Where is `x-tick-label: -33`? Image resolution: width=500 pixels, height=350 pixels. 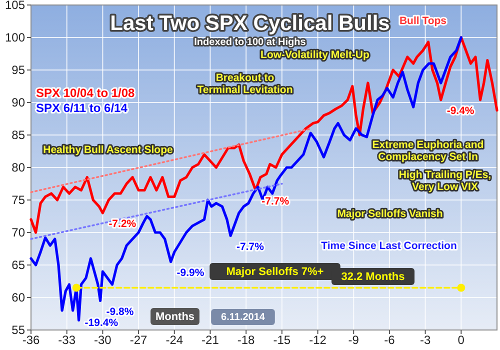 x-tick-label: -33 is located at coordinates (67, 340).